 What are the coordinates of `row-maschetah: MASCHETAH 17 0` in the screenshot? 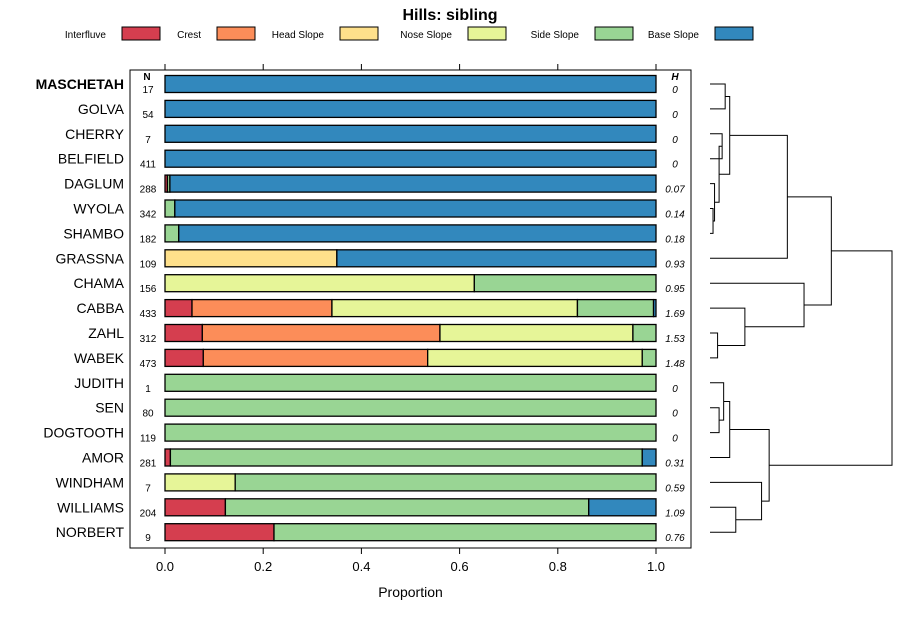 It's located at (357, 85).